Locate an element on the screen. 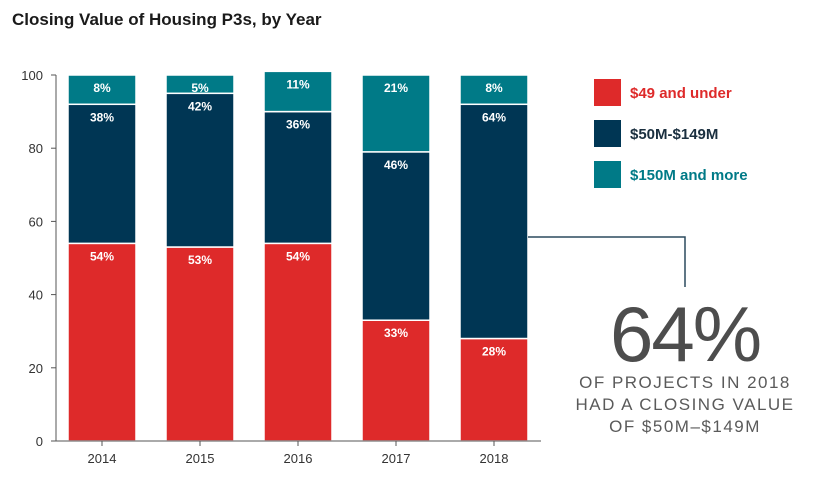 Image resolution: width=815 pixels, height=493 pixels. bar-label-2017-series-0: 33% is located at coordinates (396, 333).